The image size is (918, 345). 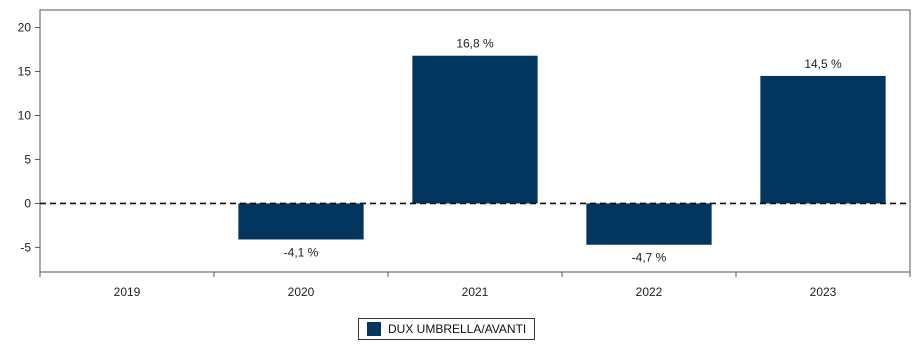 What do you see at coordinates (127, 292) in the screenshot?
I see `x-tick-label: 2019` at bounding box center [127, 292].